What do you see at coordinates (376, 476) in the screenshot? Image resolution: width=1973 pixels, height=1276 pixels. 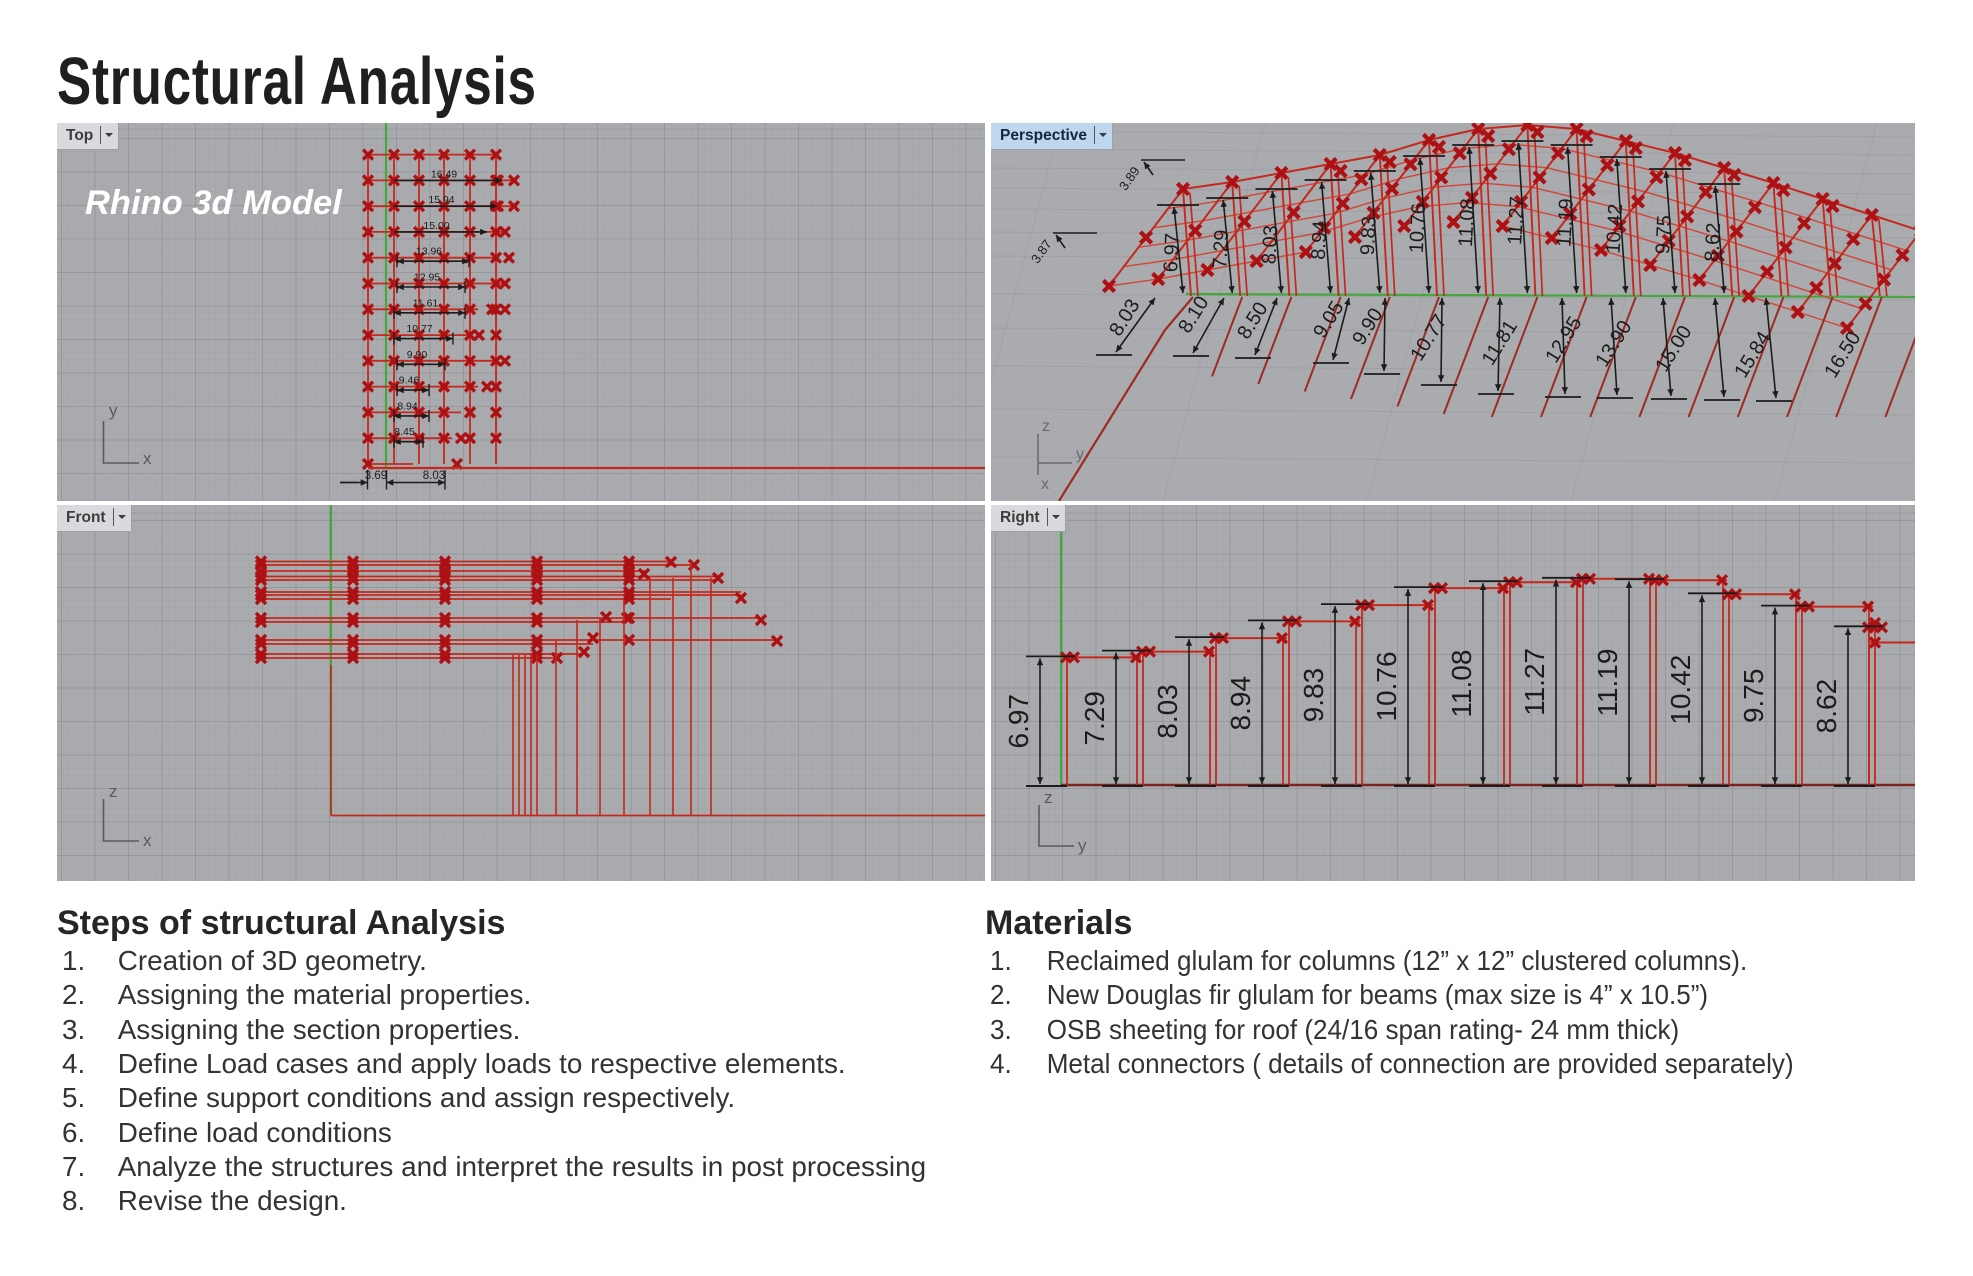 I see `svg-text: 3.69` at bounding box center [376, 476].